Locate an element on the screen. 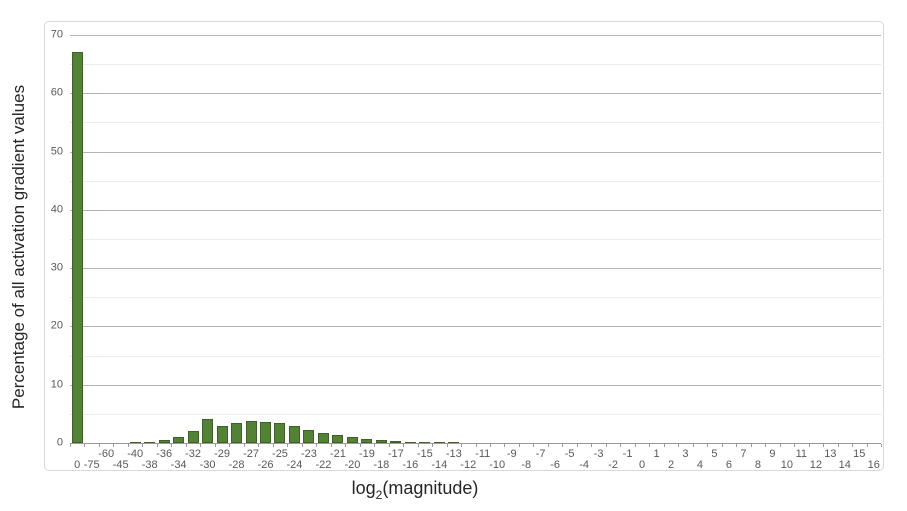 The image size is (907, 511). bar--38 is located at coordinates (150, 442).